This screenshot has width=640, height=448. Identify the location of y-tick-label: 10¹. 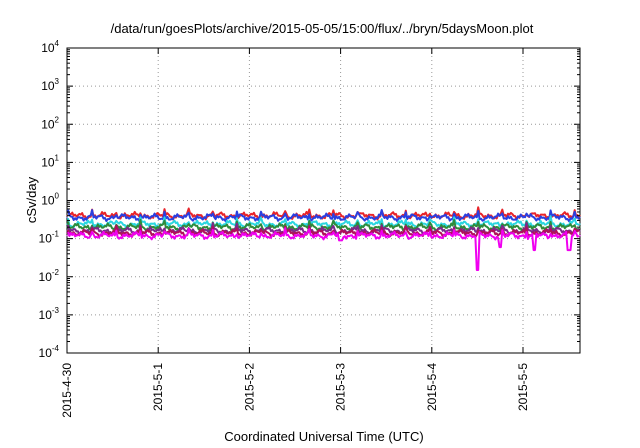
(50, 161).